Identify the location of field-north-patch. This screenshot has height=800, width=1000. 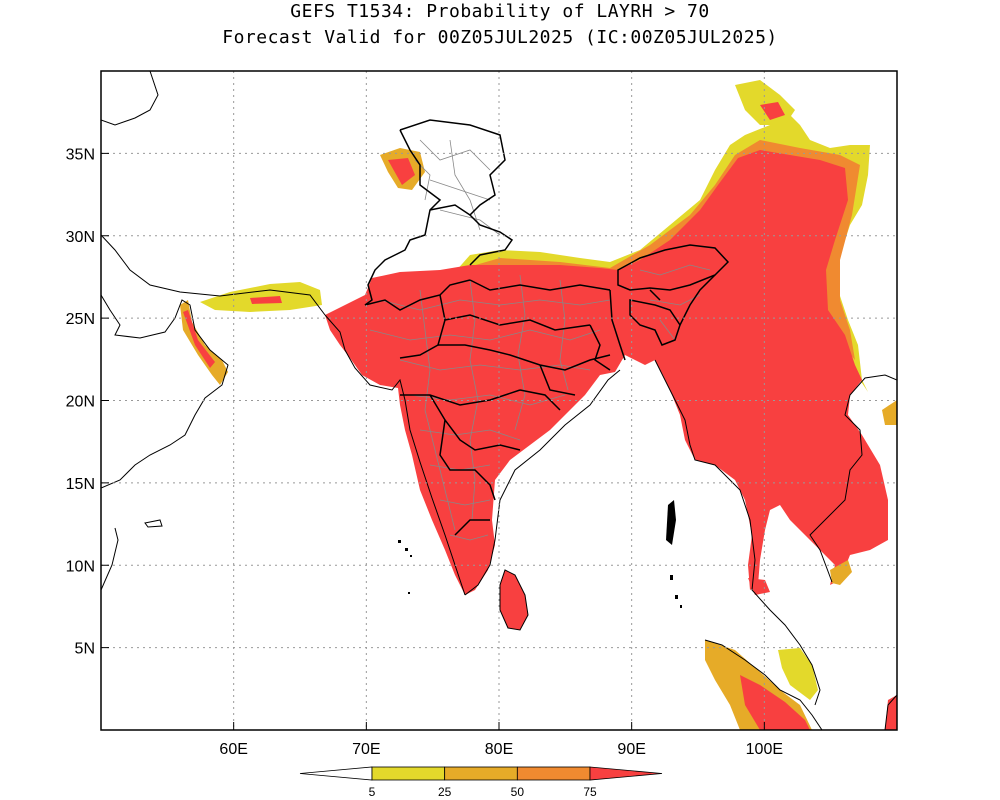
(765, 102).